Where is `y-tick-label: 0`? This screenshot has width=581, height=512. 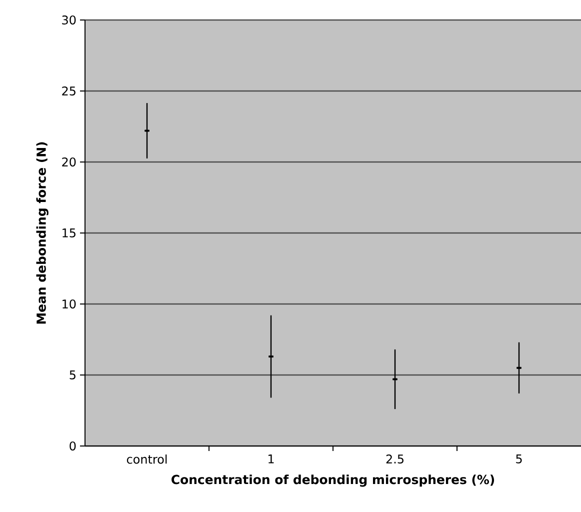
y-tick-label: 0 is located at coordinates (73, 446).